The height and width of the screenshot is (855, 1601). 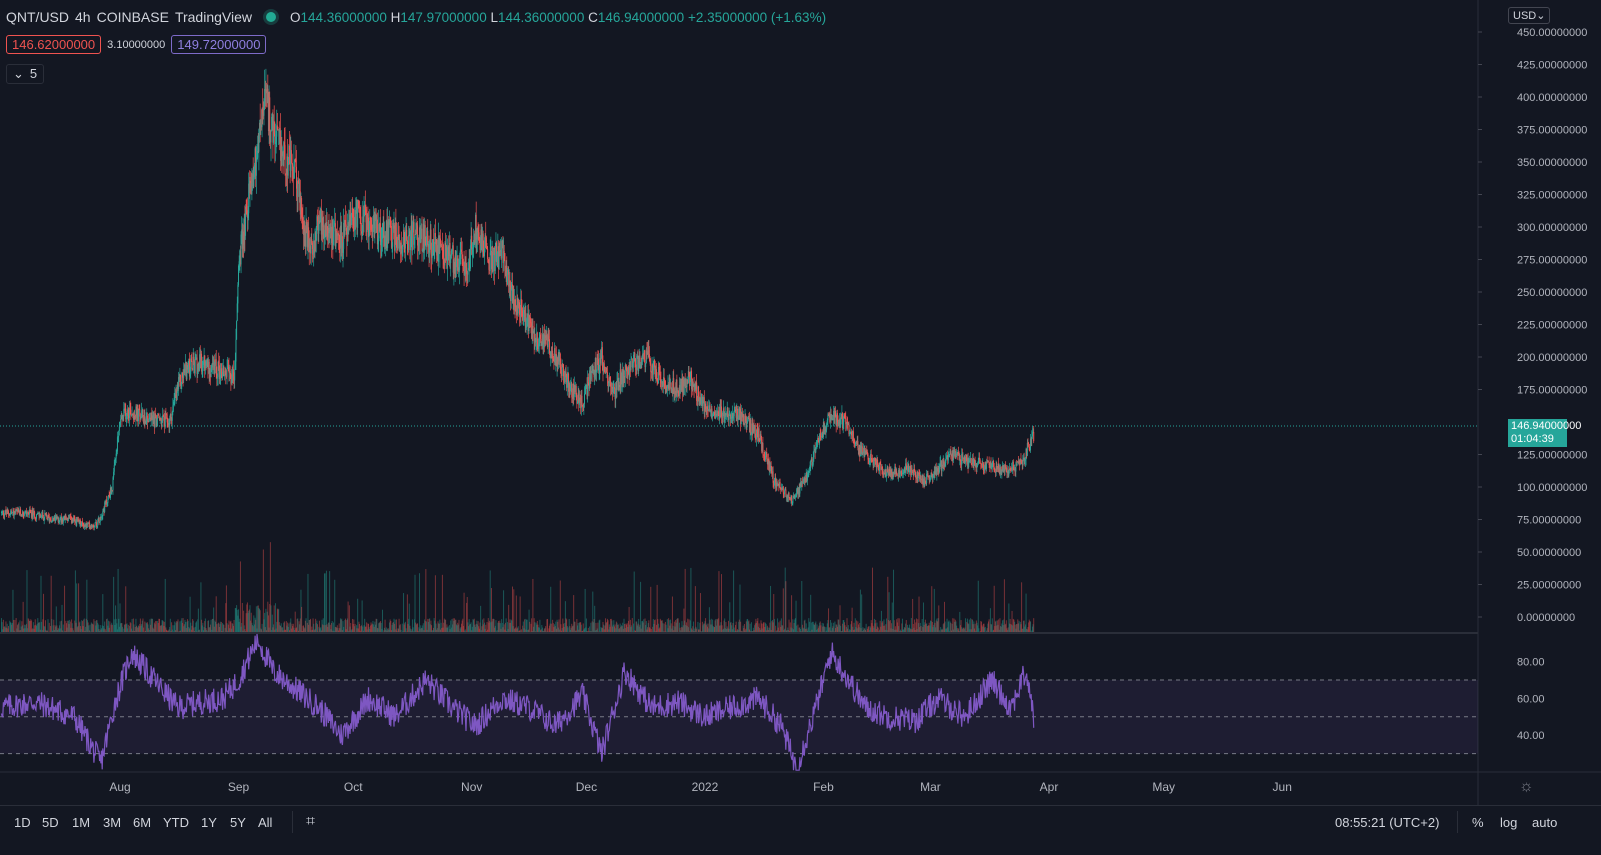 What do you see at coordinates (1508, 822) in the screenshot?
I see `log-scale-button: log` at bounding box center [1508, 822].